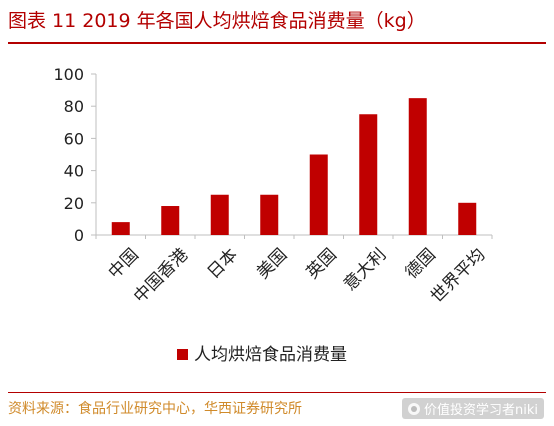 This screenshot has width=554, height=426. I want to click on x-tick-label: 中国香港, so click(161, 276).